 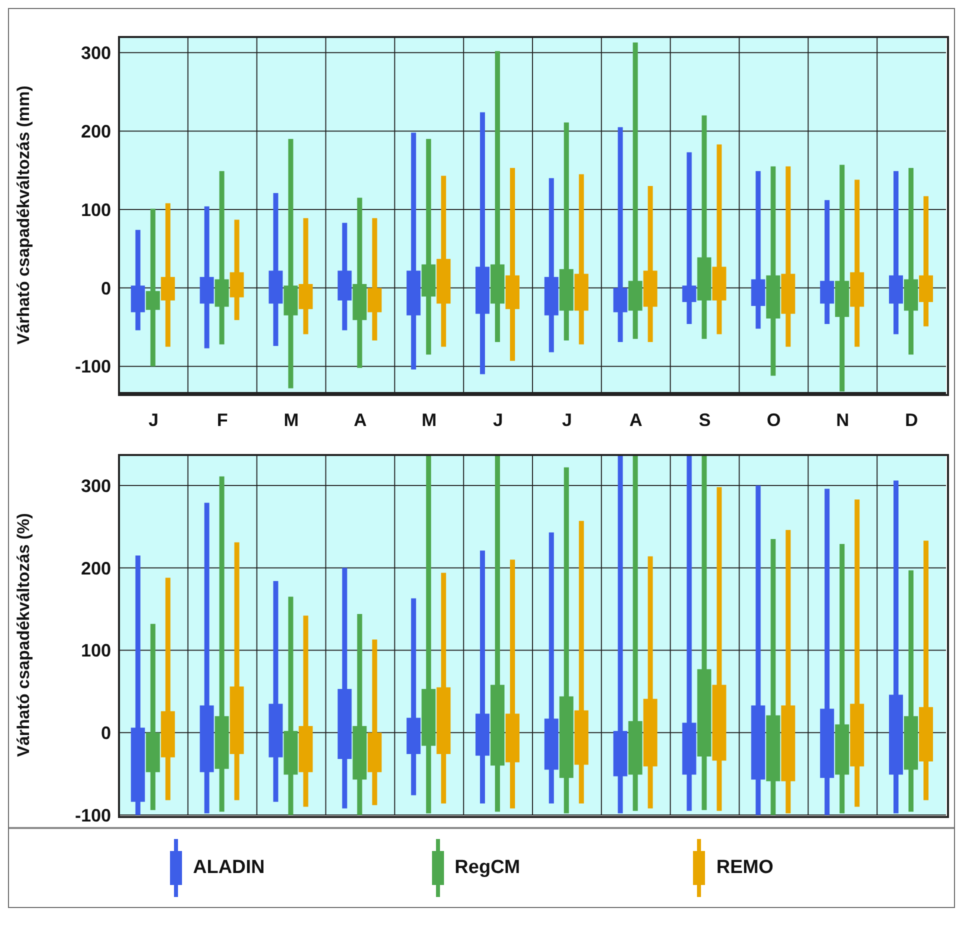 I want to click on x-tick-label: O, so click(x=773, y=420).